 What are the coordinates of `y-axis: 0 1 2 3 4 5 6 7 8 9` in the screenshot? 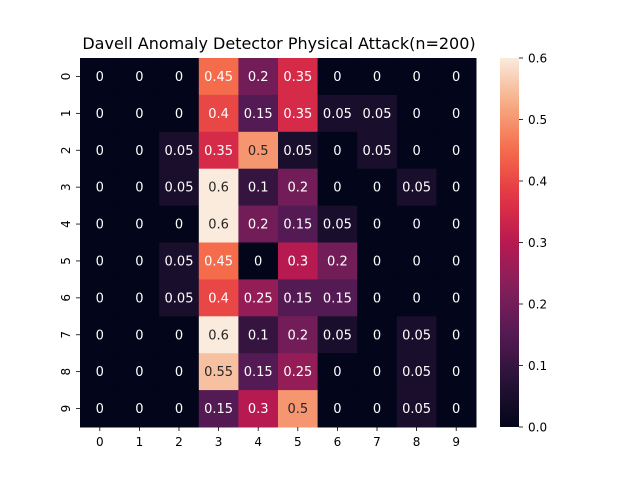 It's located at (69, 242).